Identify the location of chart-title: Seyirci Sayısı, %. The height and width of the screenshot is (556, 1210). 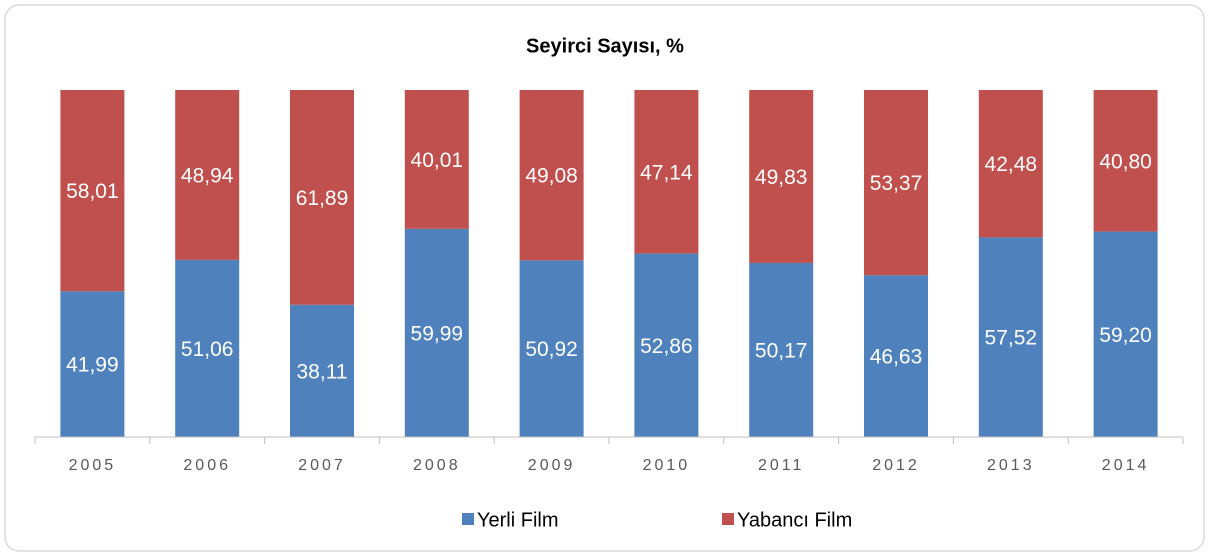
(605, 46).